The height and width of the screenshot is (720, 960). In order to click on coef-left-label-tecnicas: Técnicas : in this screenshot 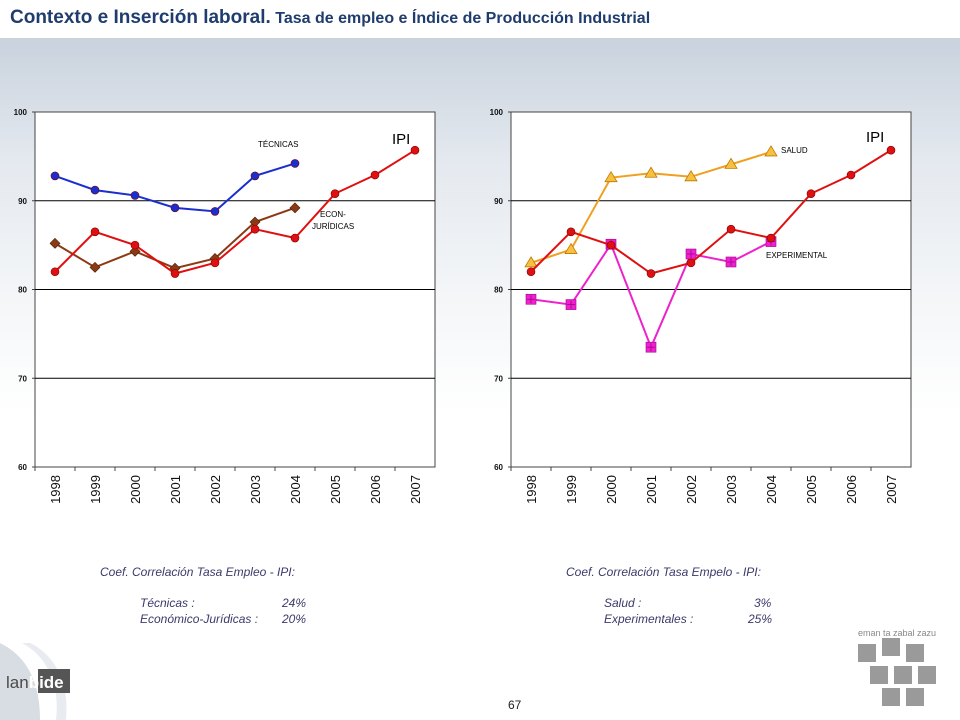, I will do `click(167, 603)`.